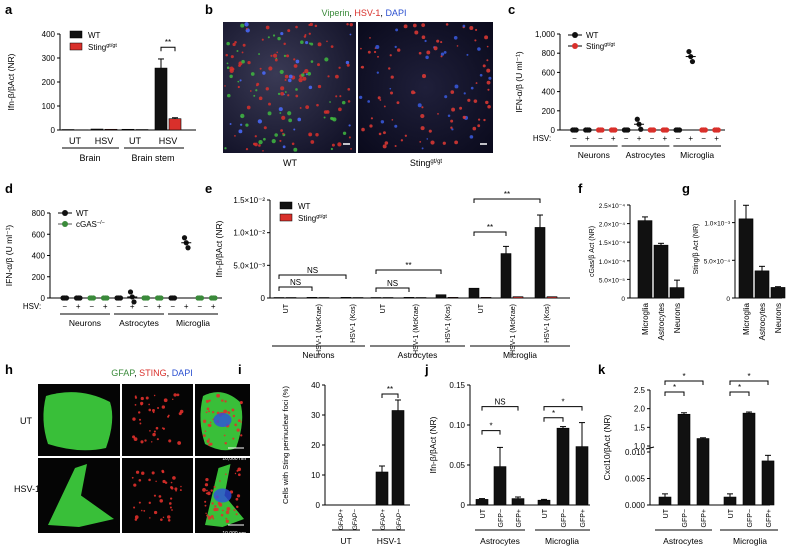  Describe the element at coordinates (389, 541) in the screenshot. I see `group-label: HSV-1` at that location.